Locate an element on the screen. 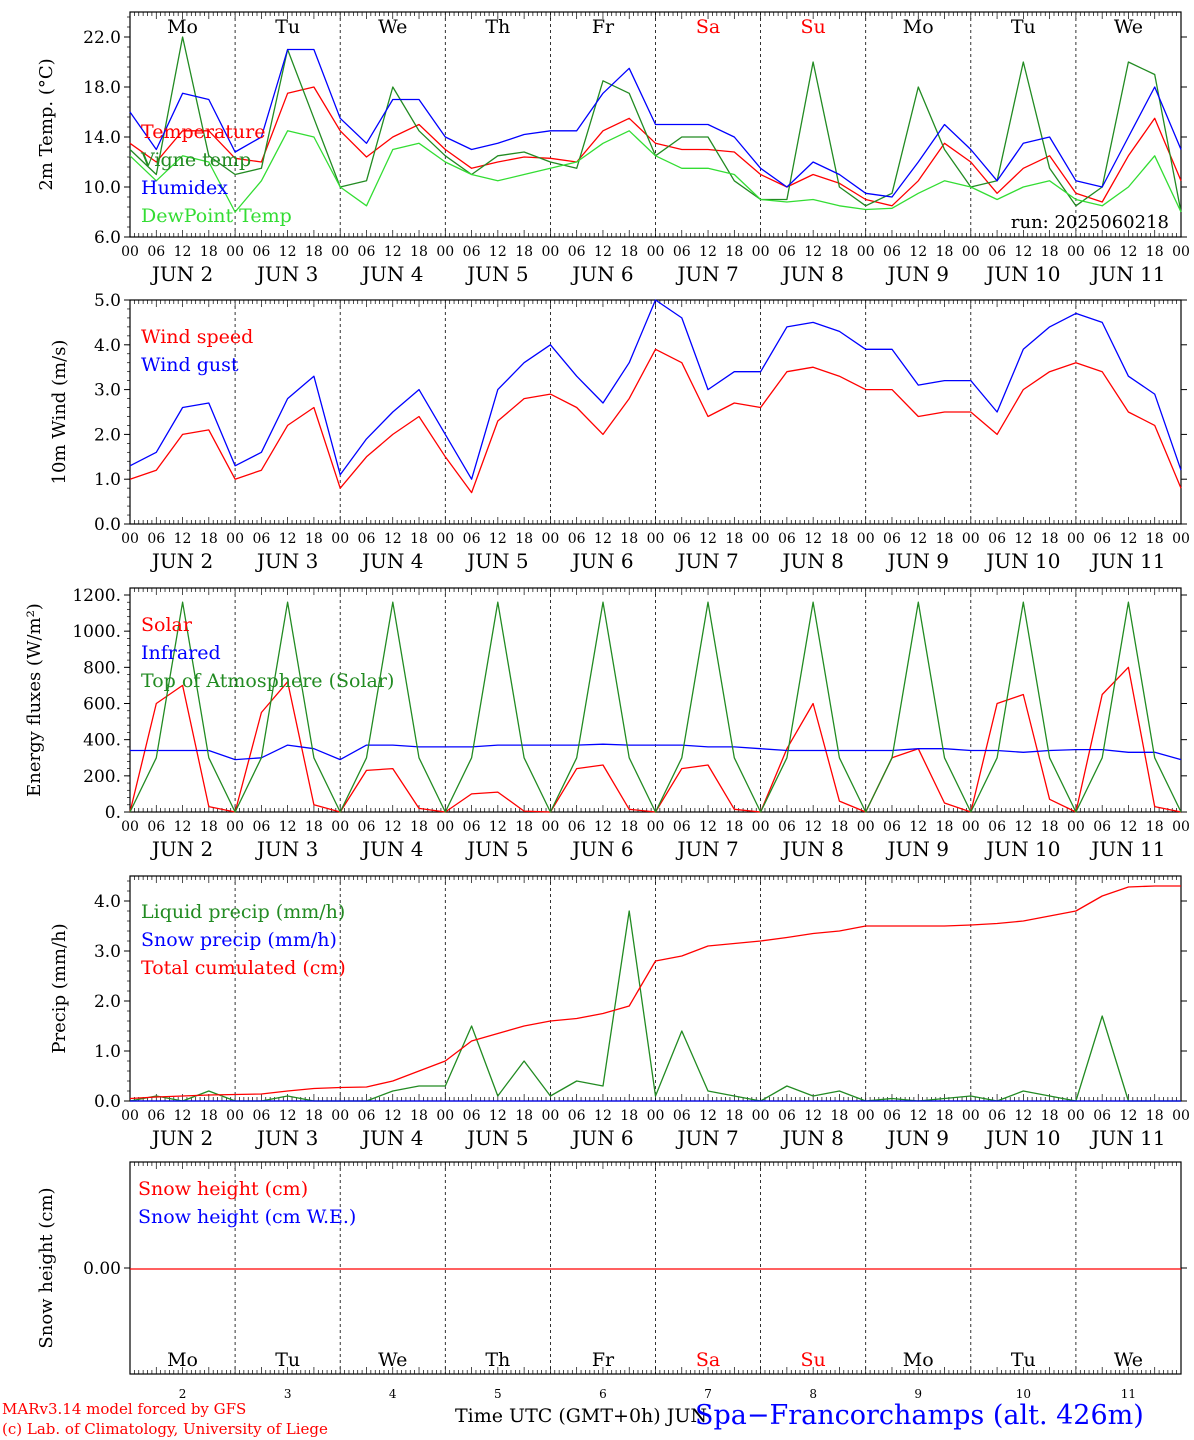 The image size is (1194, 1440). y-tick-label: 4.0 is located at coordinates (107, 346).